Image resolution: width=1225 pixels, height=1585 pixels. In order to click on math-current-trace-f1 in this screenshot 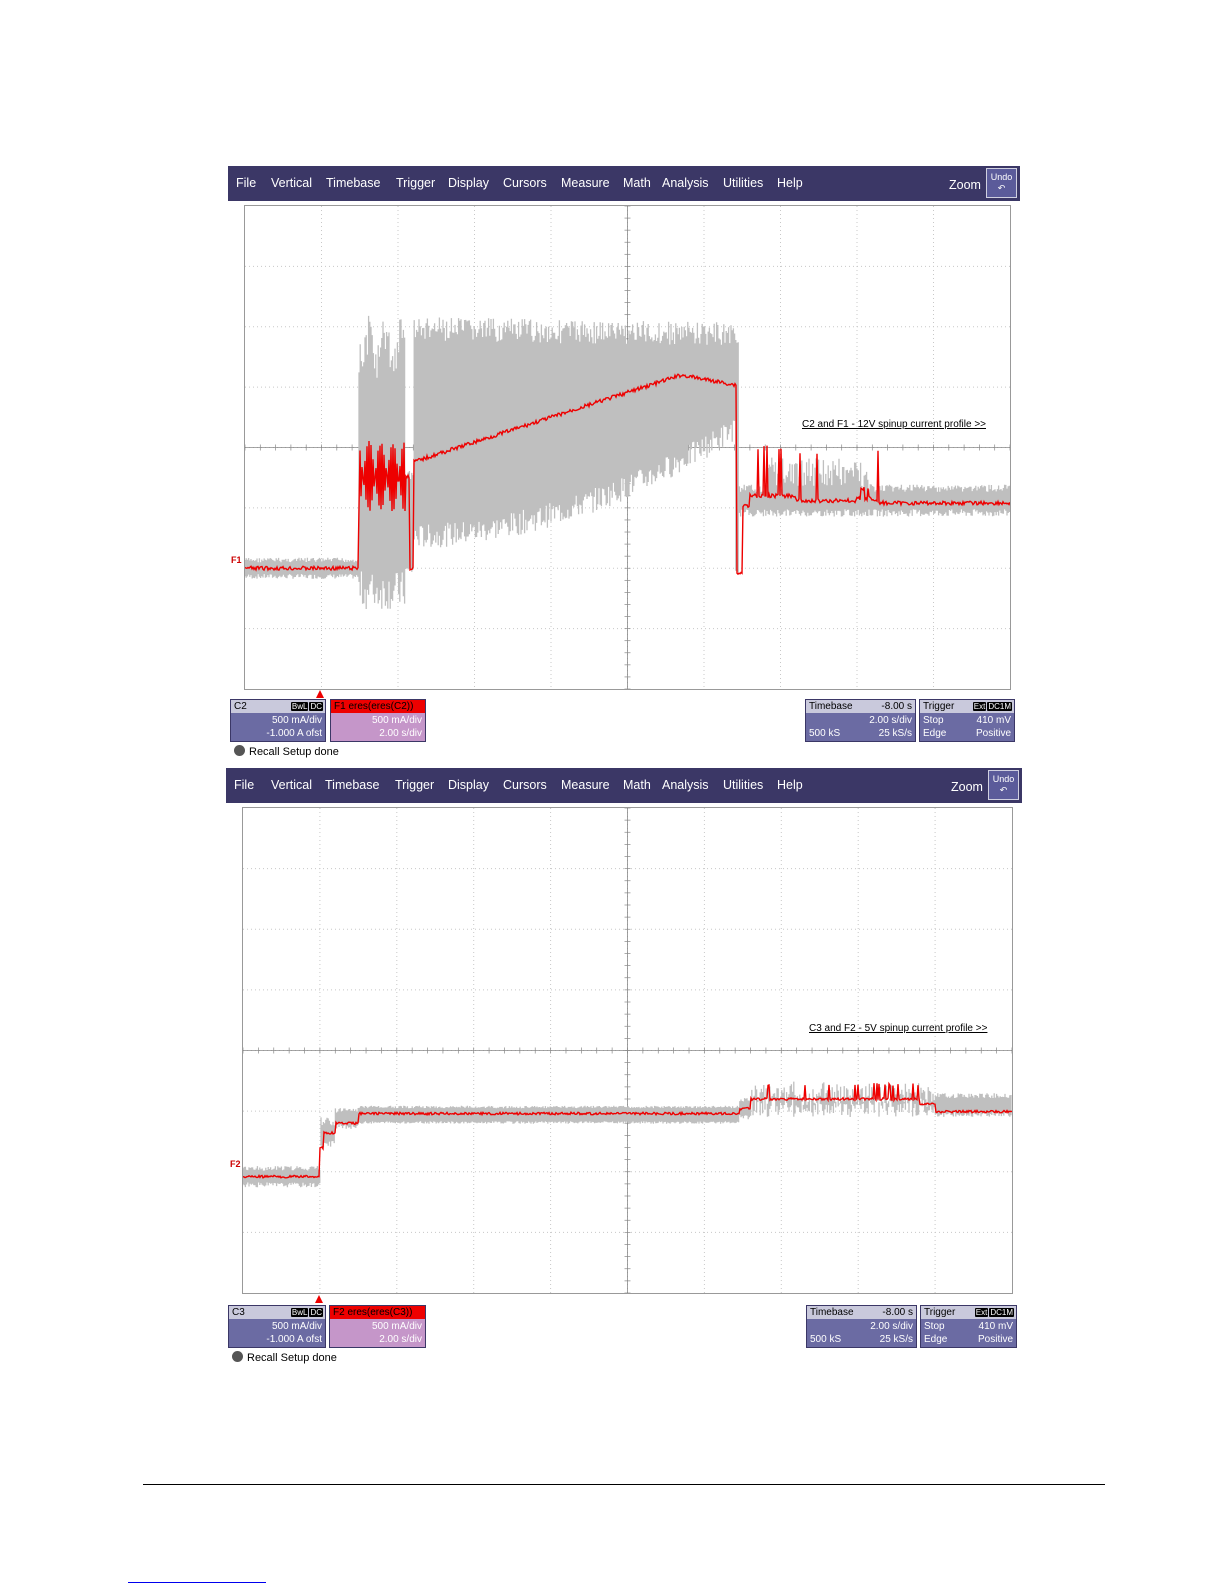, I will do `click(627, 474)`.